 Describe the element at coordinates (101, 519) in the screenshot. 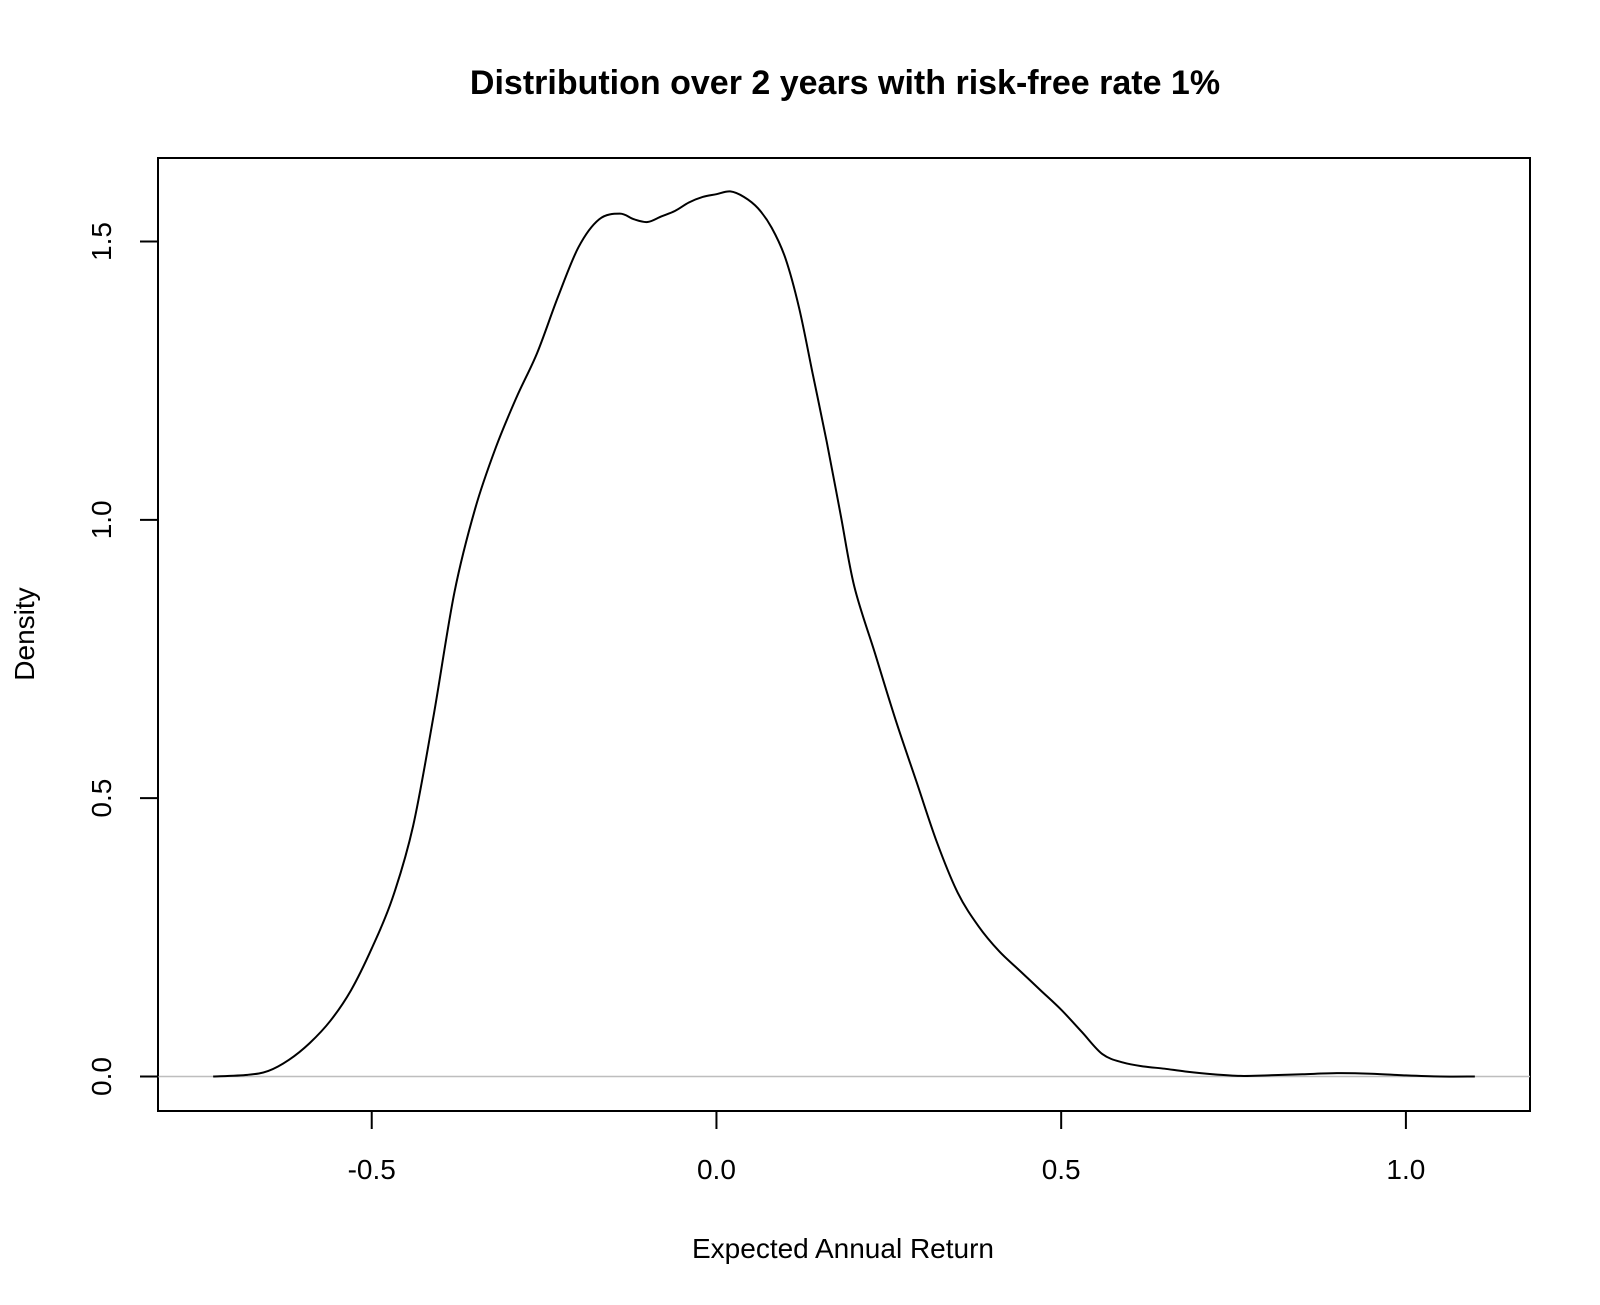

I see `y-tick-label: 1.0` at that location.